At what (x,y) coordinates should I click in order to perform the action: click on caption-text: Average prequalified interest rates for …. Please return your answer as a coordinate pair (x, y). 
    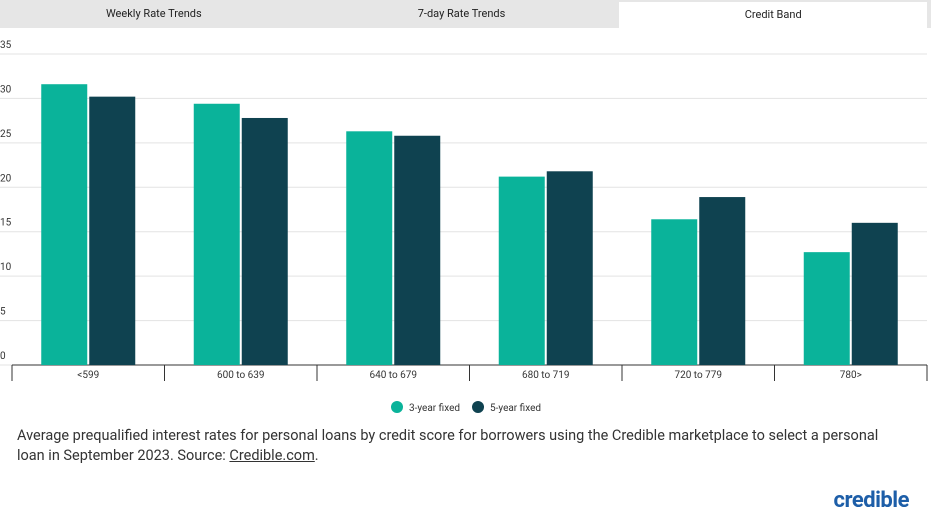
    Looking at the image, I should click on (448, 445).